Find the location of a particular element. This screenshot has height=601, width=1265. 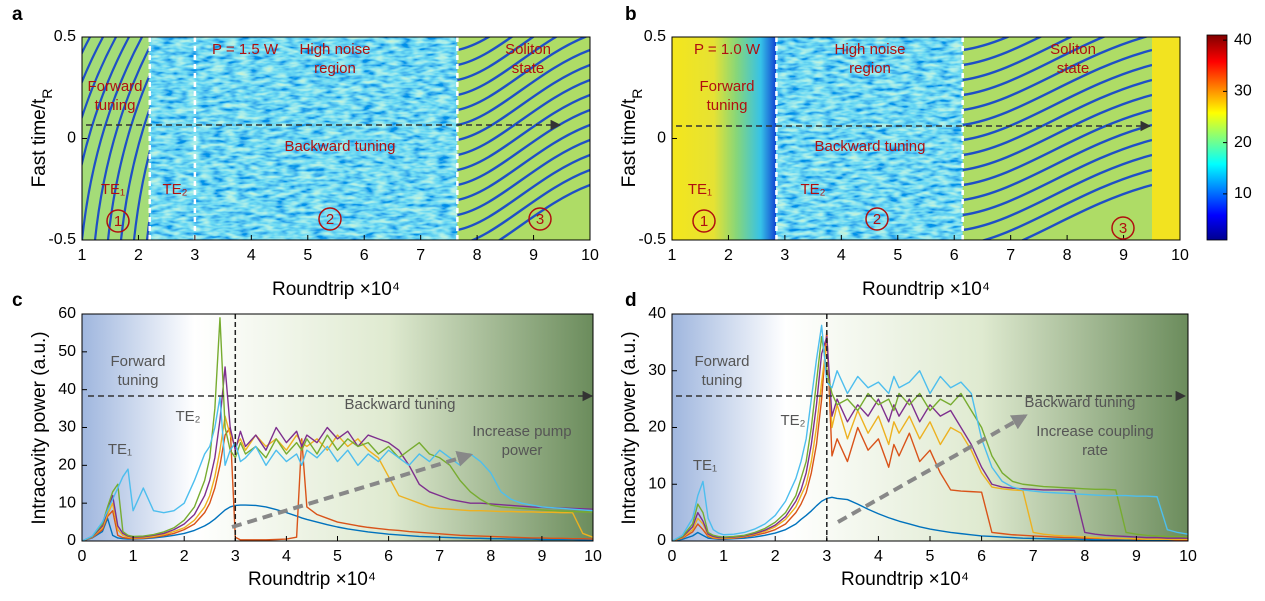

y-tick-label: 50 is located at coordinates (67, 351).